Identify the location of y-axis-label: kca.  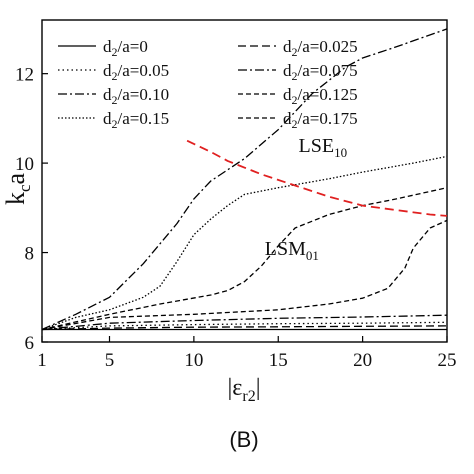
(17, 189).